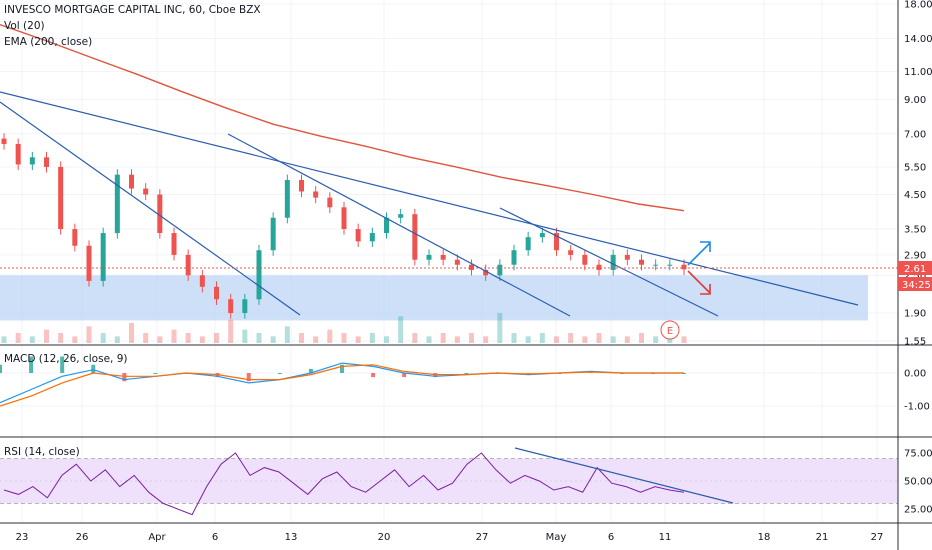 The width and height of the screenshot is (932, 550). What do you see at coordinates (344, 328) in the screenshot?
I see `volume-bars` at bounding box center [344, 328].